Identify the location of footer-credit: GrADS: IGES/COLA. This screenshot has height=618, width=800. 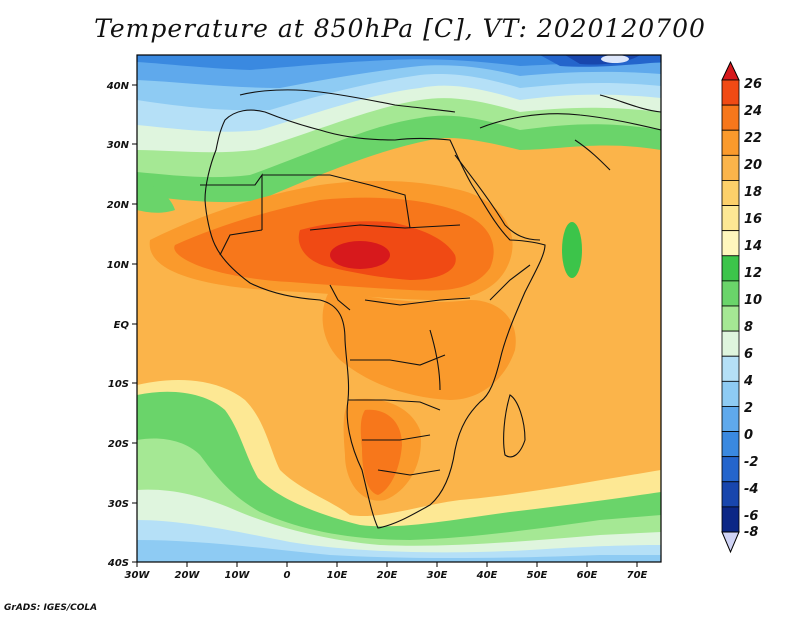
(51, 608).